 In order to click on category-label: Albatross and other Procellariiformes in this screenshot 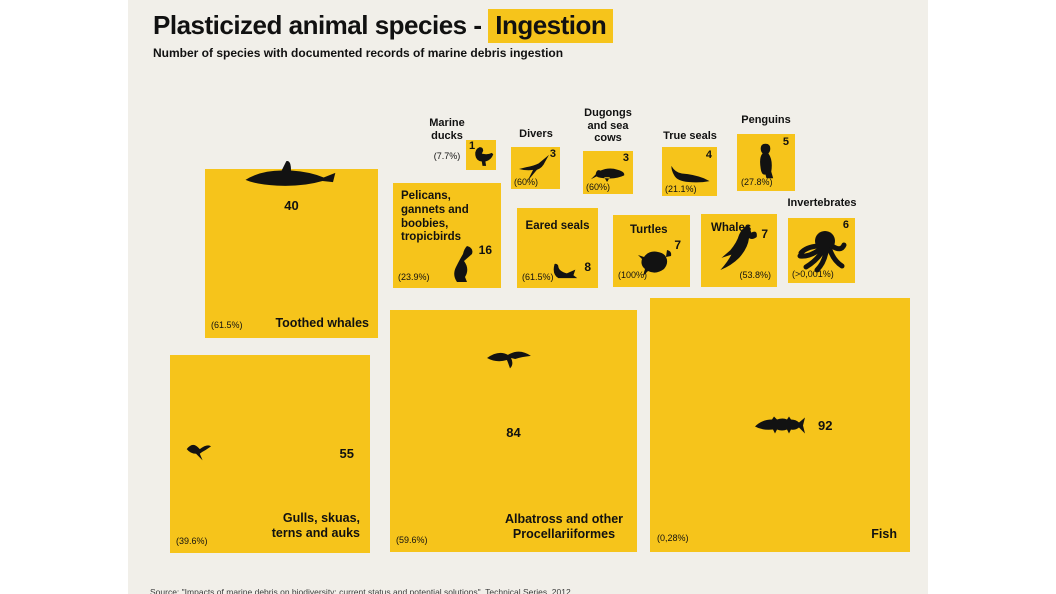, I will do `click(564, 526)`.